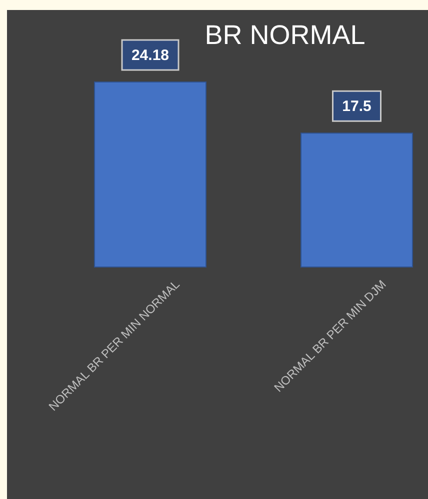 The height and width of the screenshot is (499, 428). I want to click on chart-title: BR NORMAL, so click(285, 35).